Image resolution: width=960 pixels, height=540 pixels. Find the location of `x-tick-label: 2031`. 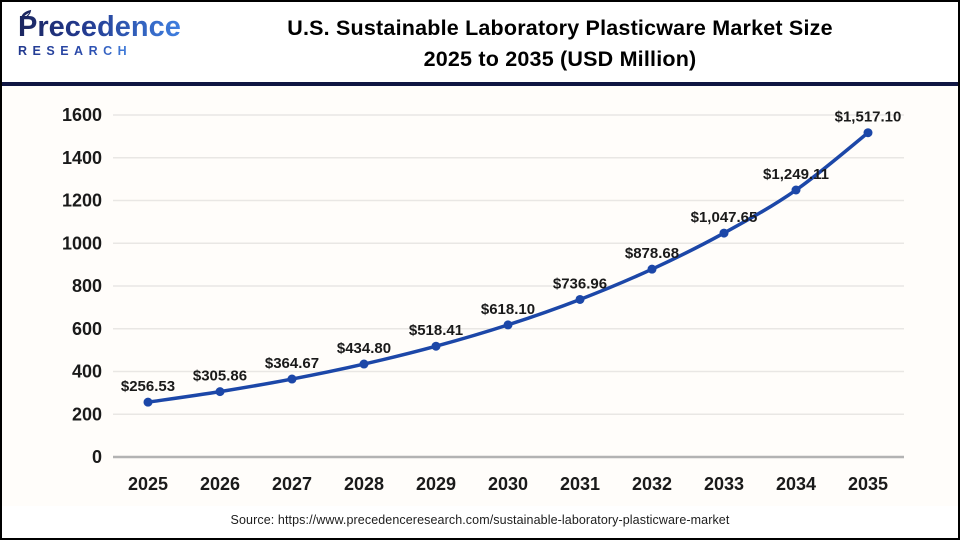

x-tick-label: 2031 is located at coordinates (580, 484).